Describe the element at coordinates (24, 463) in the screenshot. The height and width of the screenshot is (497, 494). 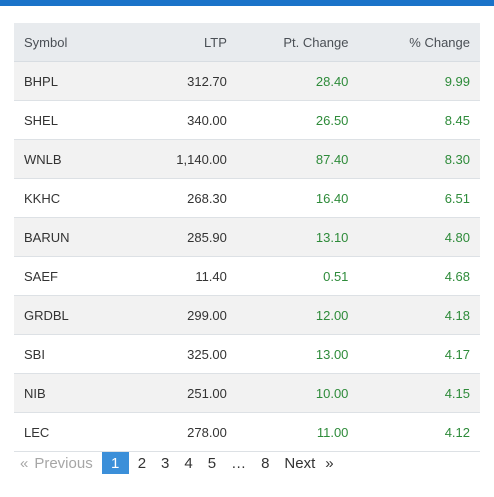
I see `chevron-double-left-icon: «` at that location.